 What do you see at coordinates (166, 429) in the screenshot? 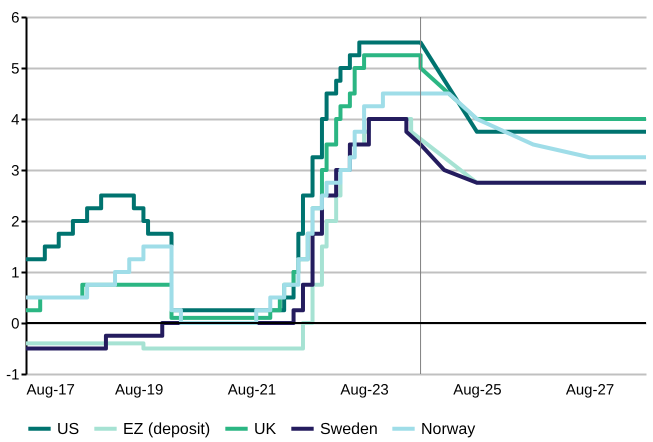
I see `legend-label: EZ (deposit)` at bounding box center [166, 429].